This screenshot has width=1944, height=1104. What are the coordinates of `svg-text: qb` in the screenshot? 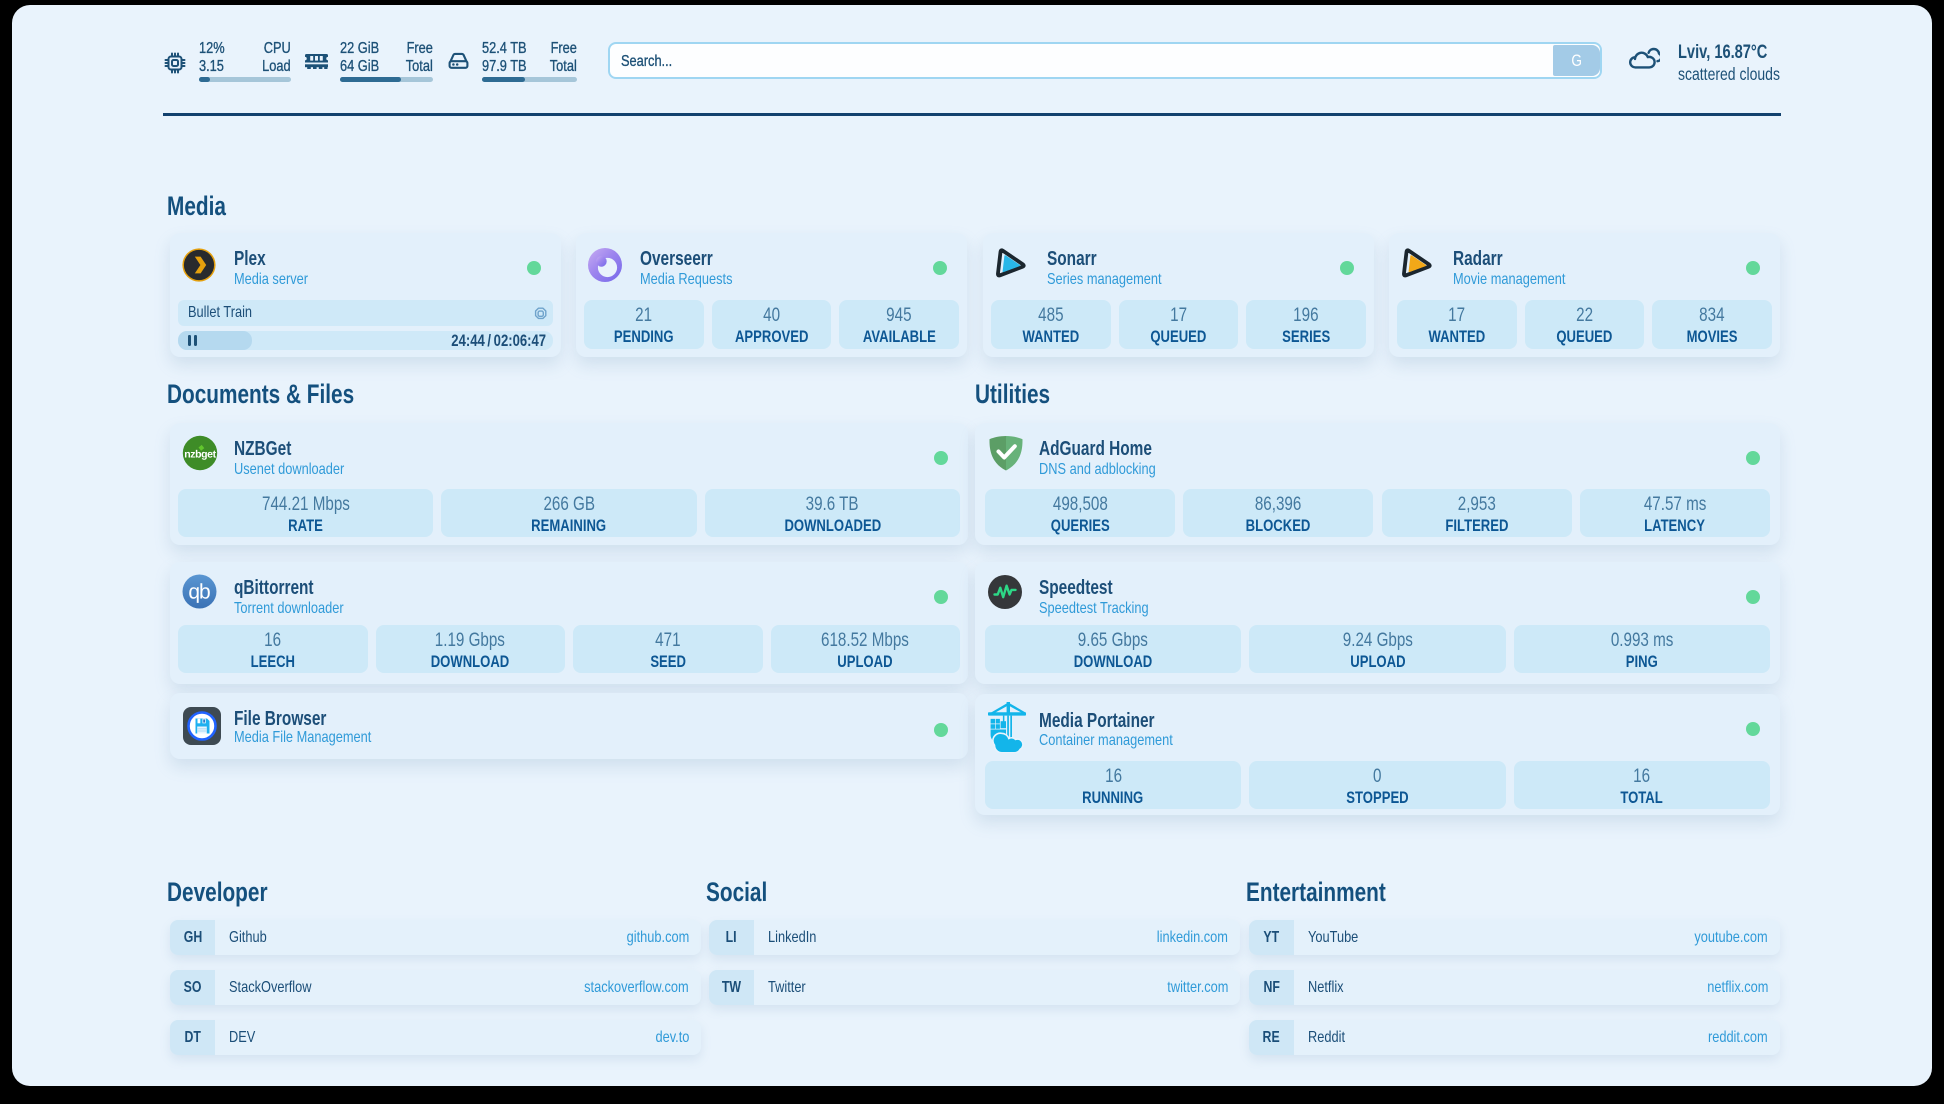 It's located at (199, 592).